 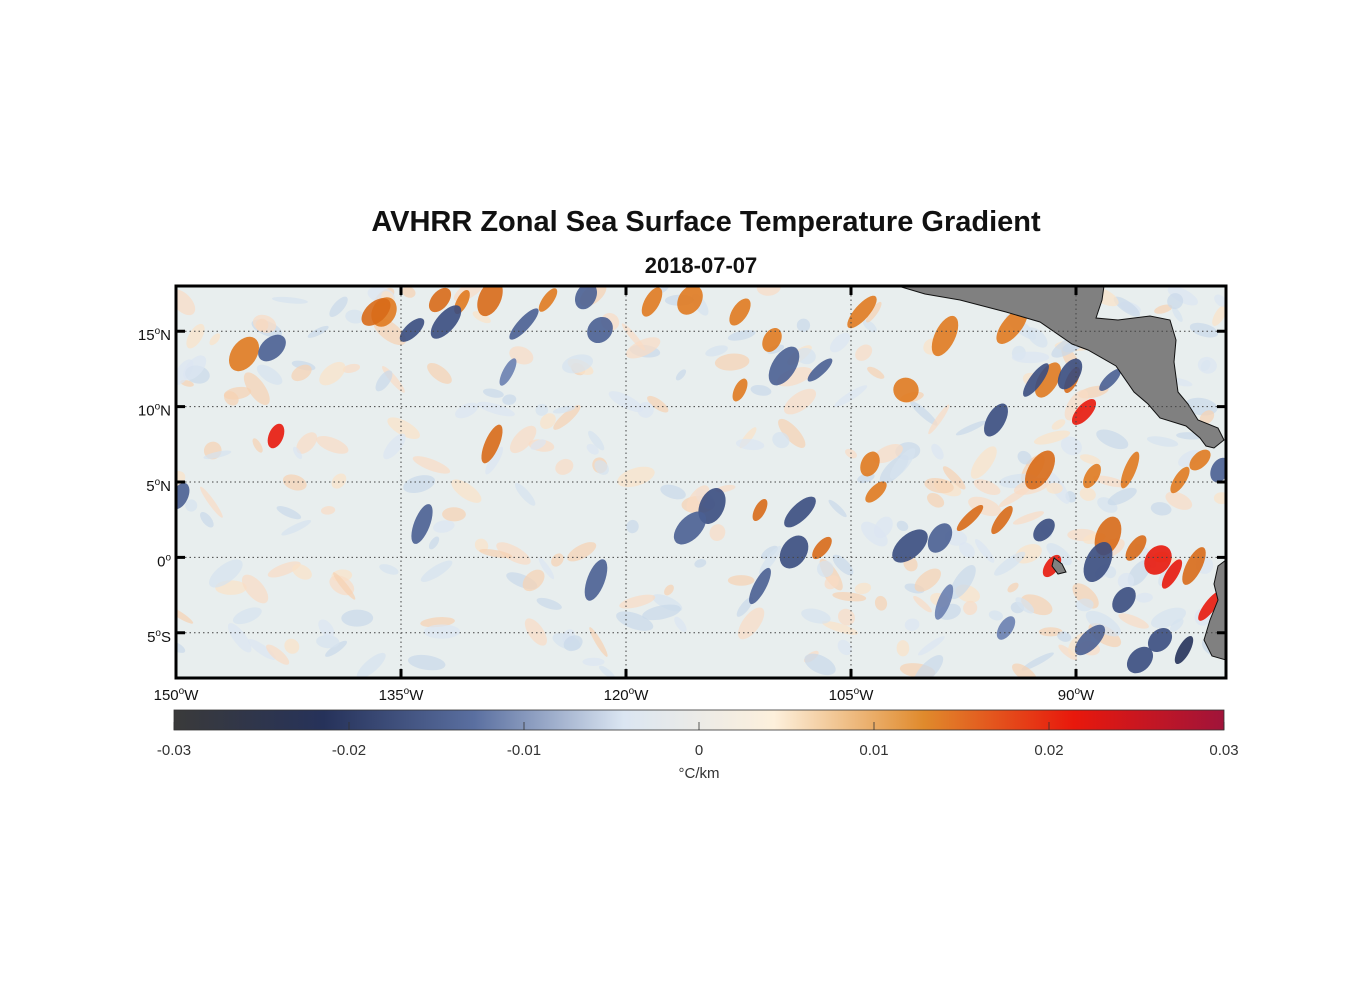 What do you see at coordinates (873, 750) in the screenshot?
I see `colorbar-tick-label: 0.01` at bounding box center [873, 750].